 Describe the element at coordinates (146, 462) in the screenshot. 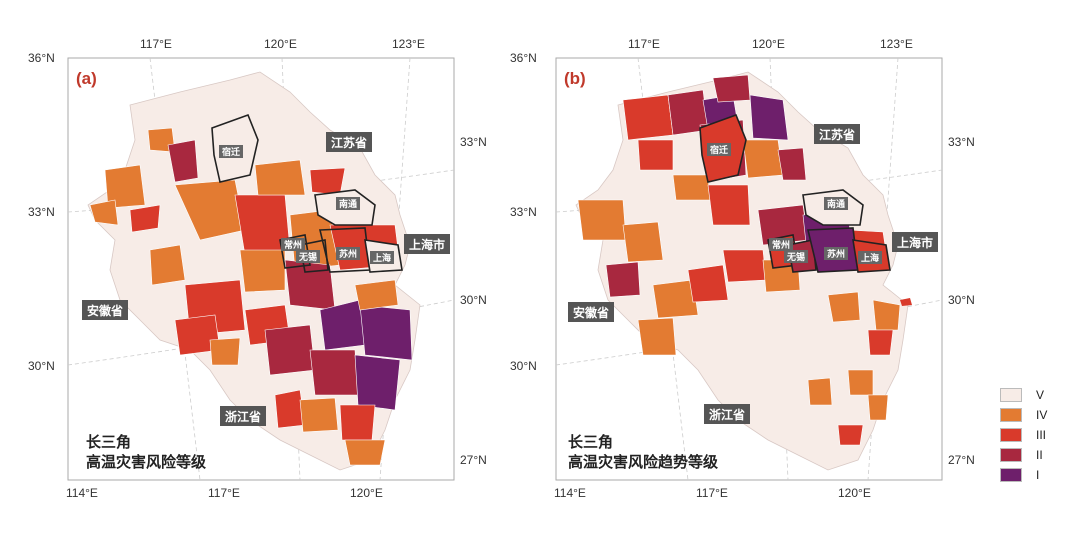

I see `svg-text: 高温灾害风险等级` at that location.